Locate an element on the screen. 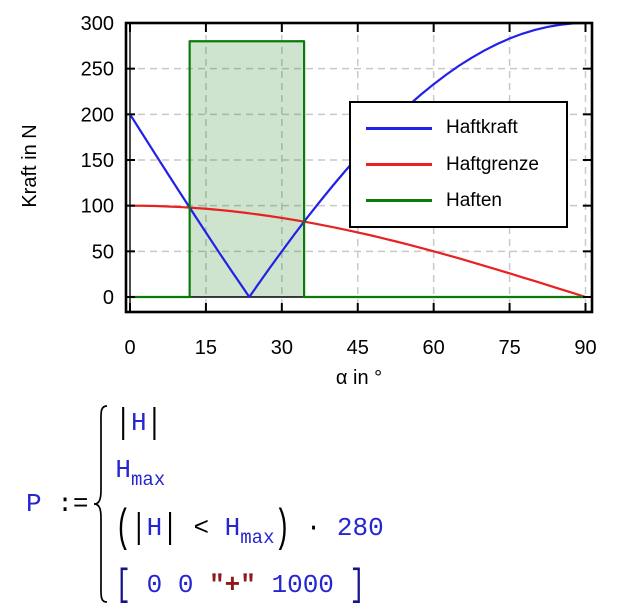 The height and width of the screenshot is (612, 622). x-tick-label: 90 is located at coordinates (585, 348).